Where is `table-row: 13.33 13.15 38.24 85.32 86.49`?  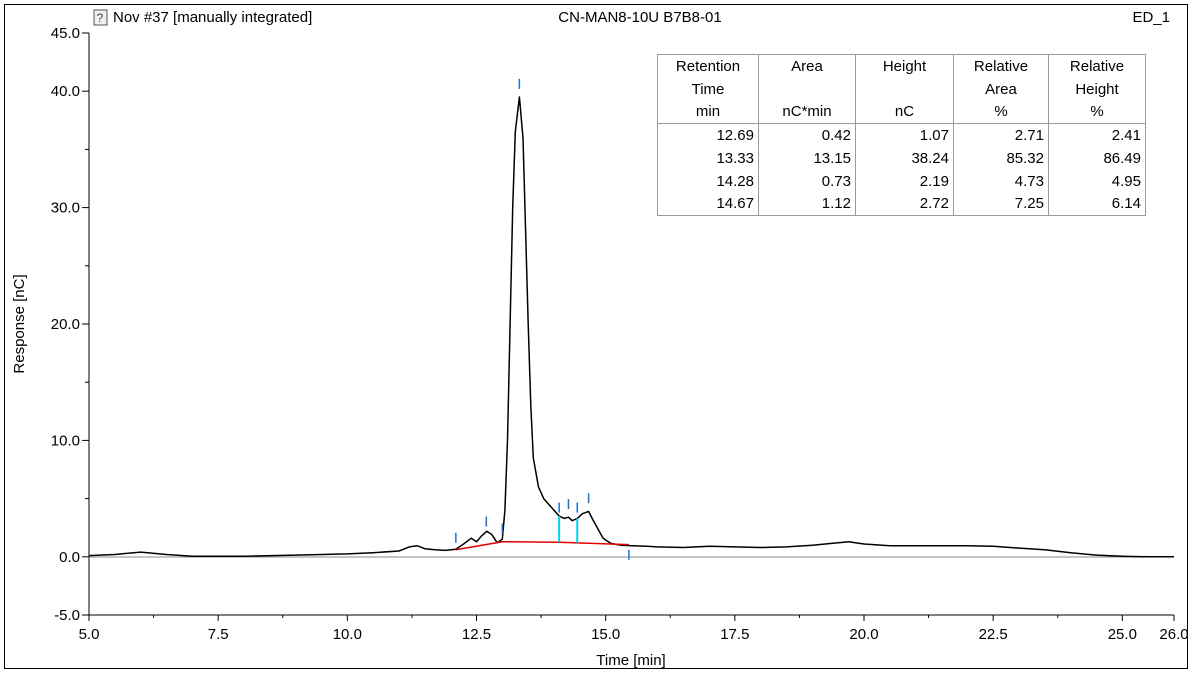
table-row: 13.33 13.15 38.24 85.32 86.49 is located at coordinates (901, 158).